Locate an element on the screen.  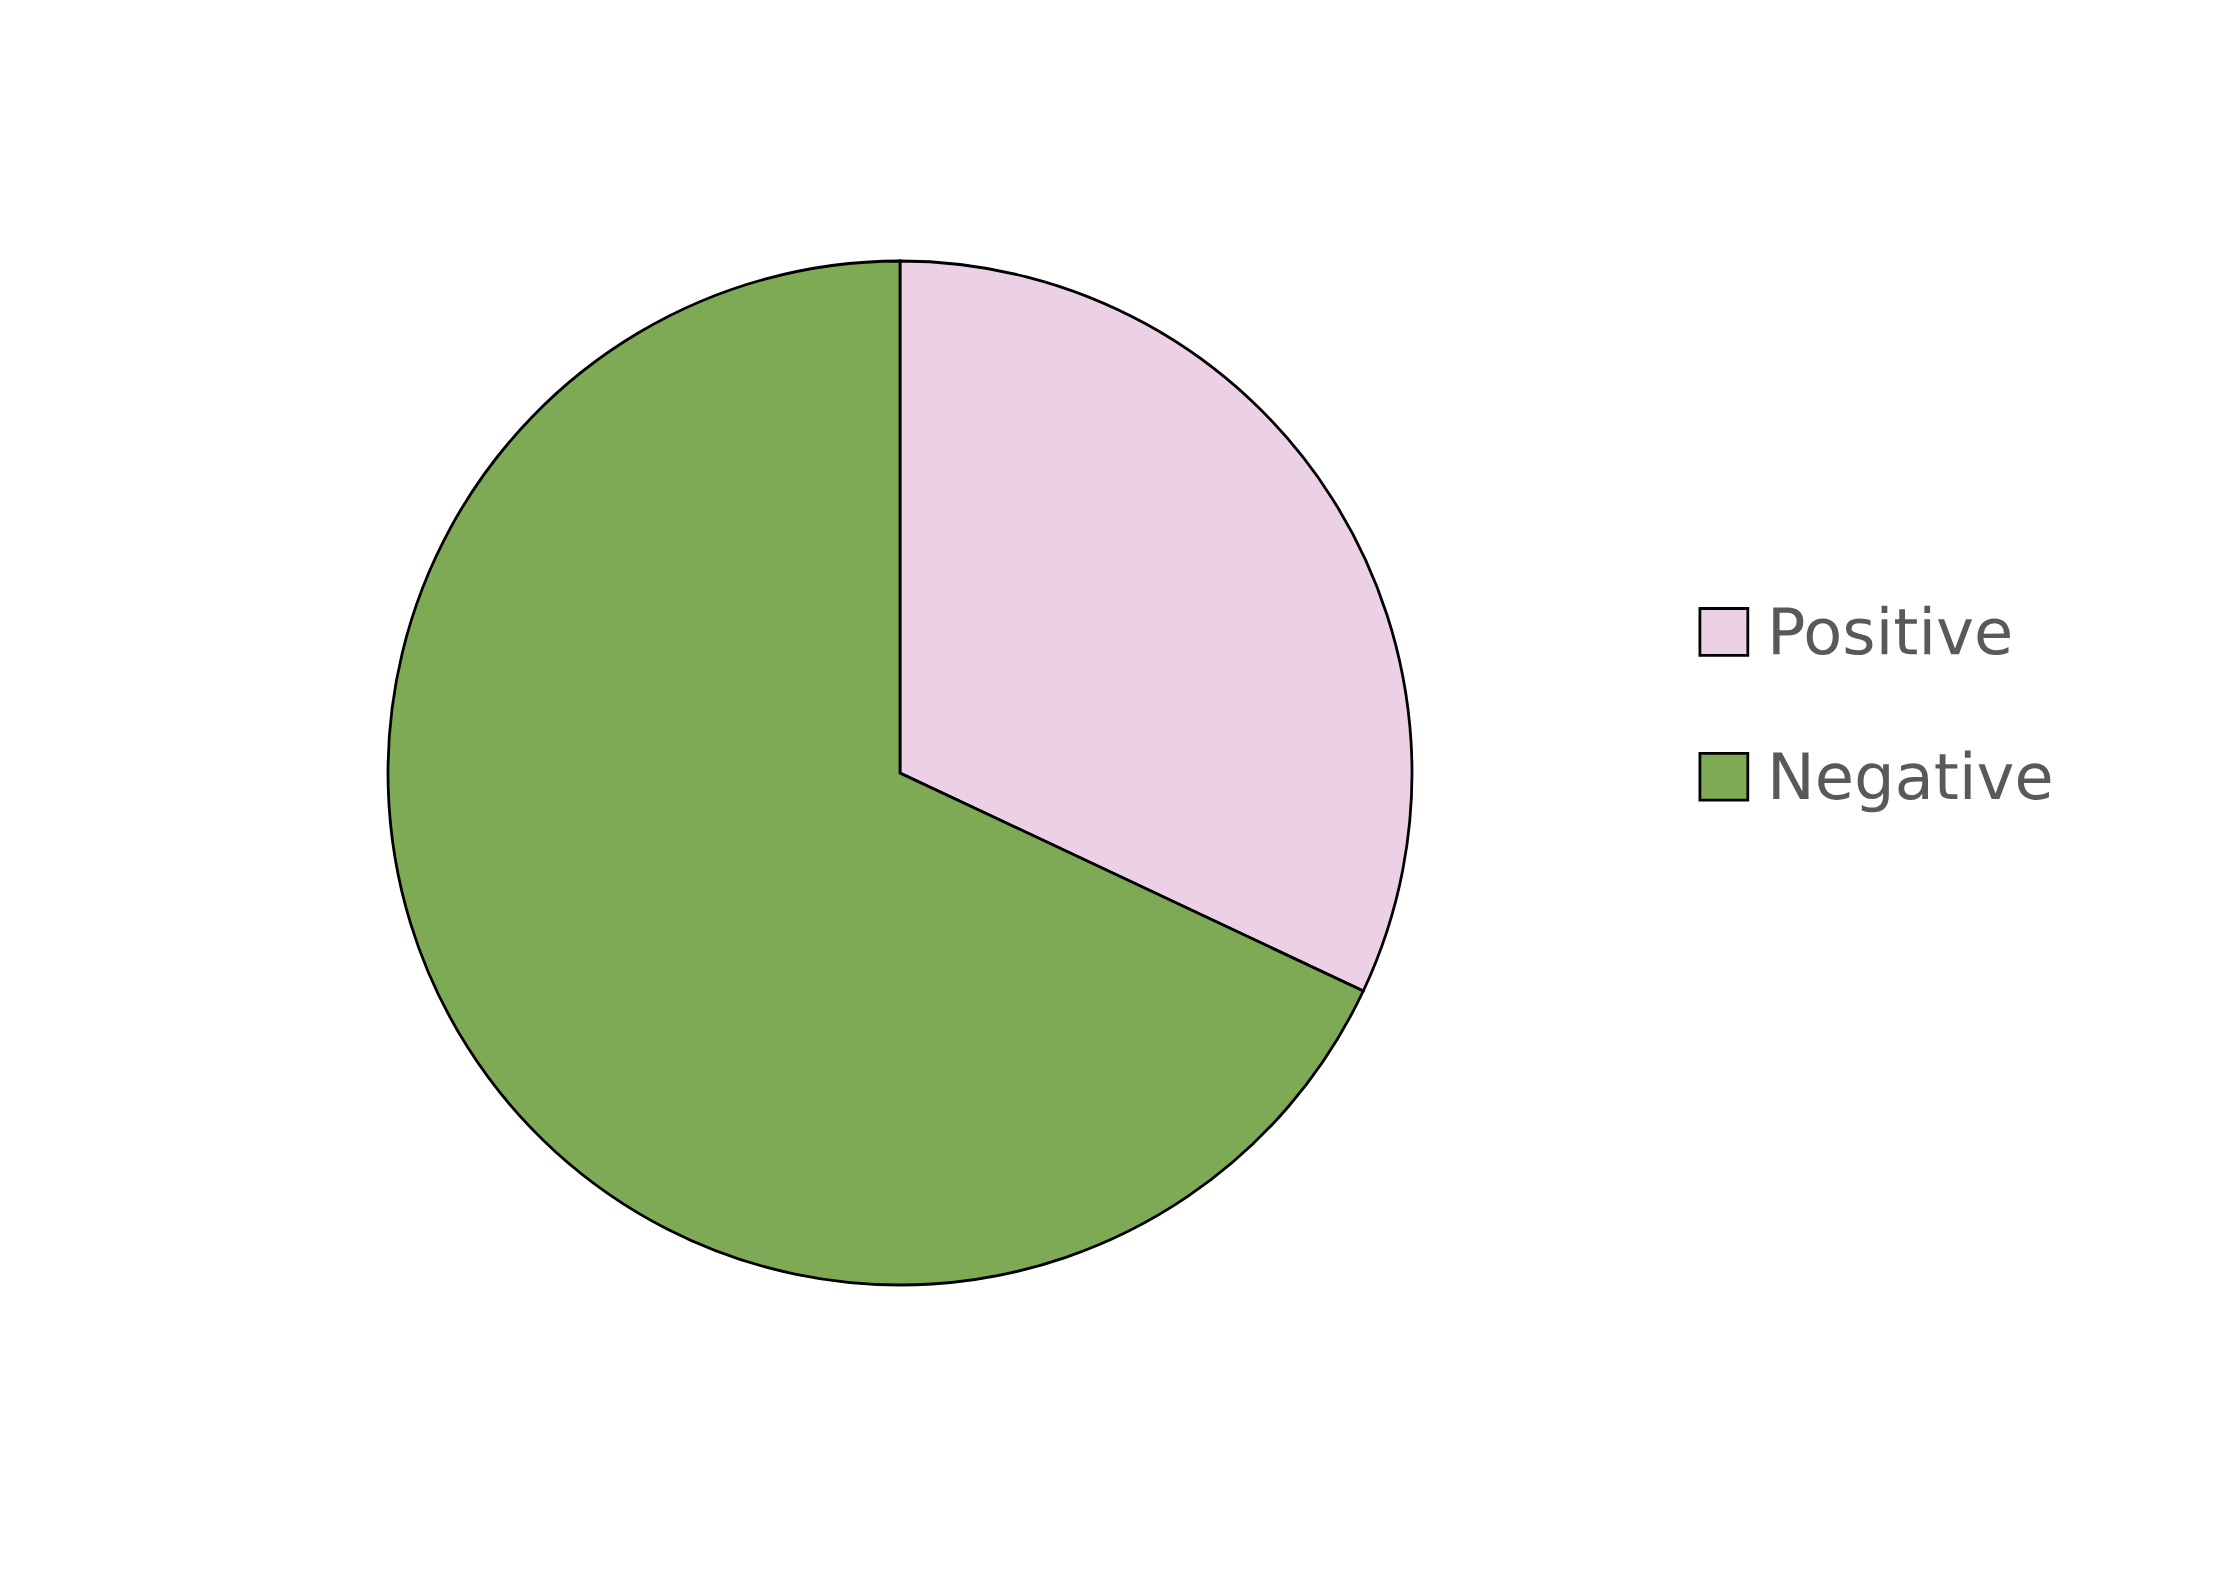
legend-label: Negative is located at coordinates (1912, 781).